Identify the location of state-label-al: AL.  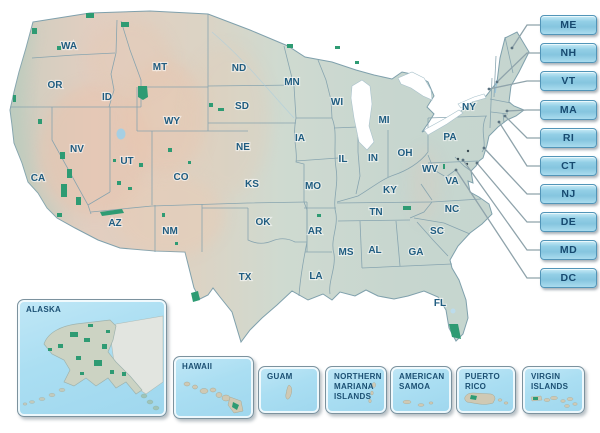
(375, 250).